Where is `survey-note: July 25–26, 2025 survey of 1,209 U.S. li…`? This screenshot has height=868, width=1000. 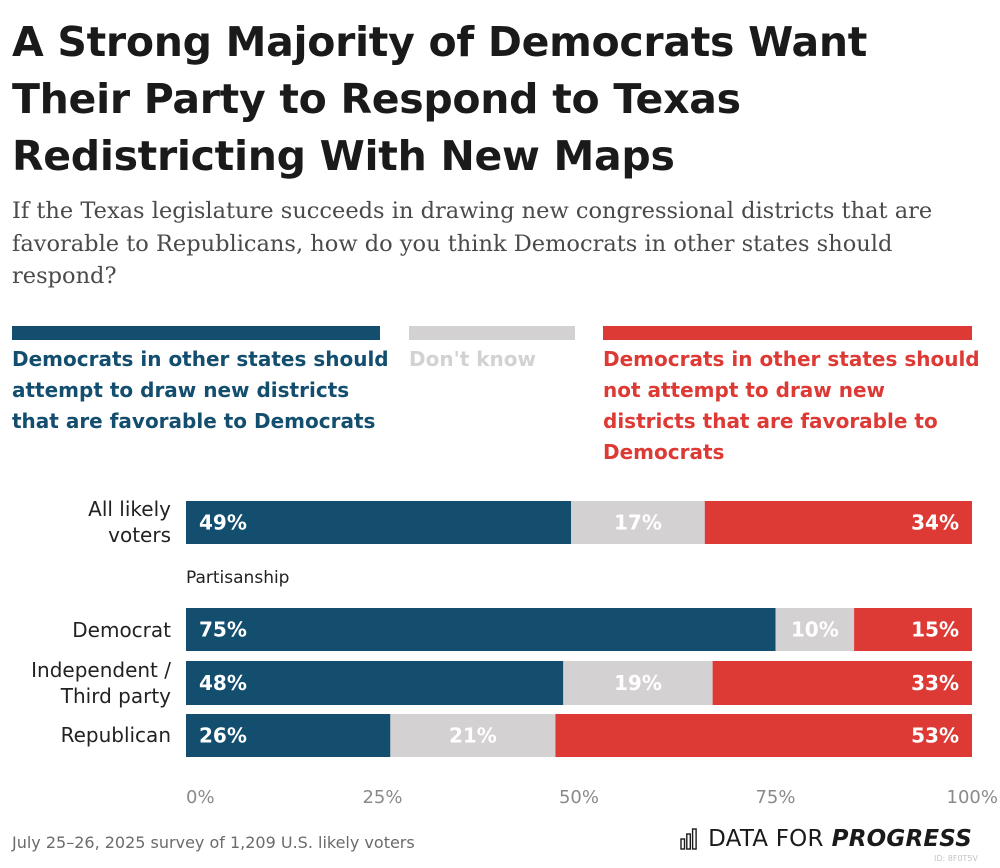
survey-note: July 25–26, 2025 survey of 1,209 U.S. li… is located at coordinates (213, 842).